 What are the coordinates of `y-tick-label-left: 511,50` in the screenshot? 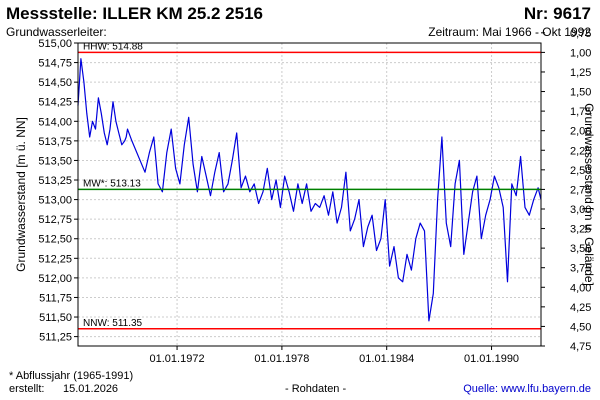 It's located at (55, 318).